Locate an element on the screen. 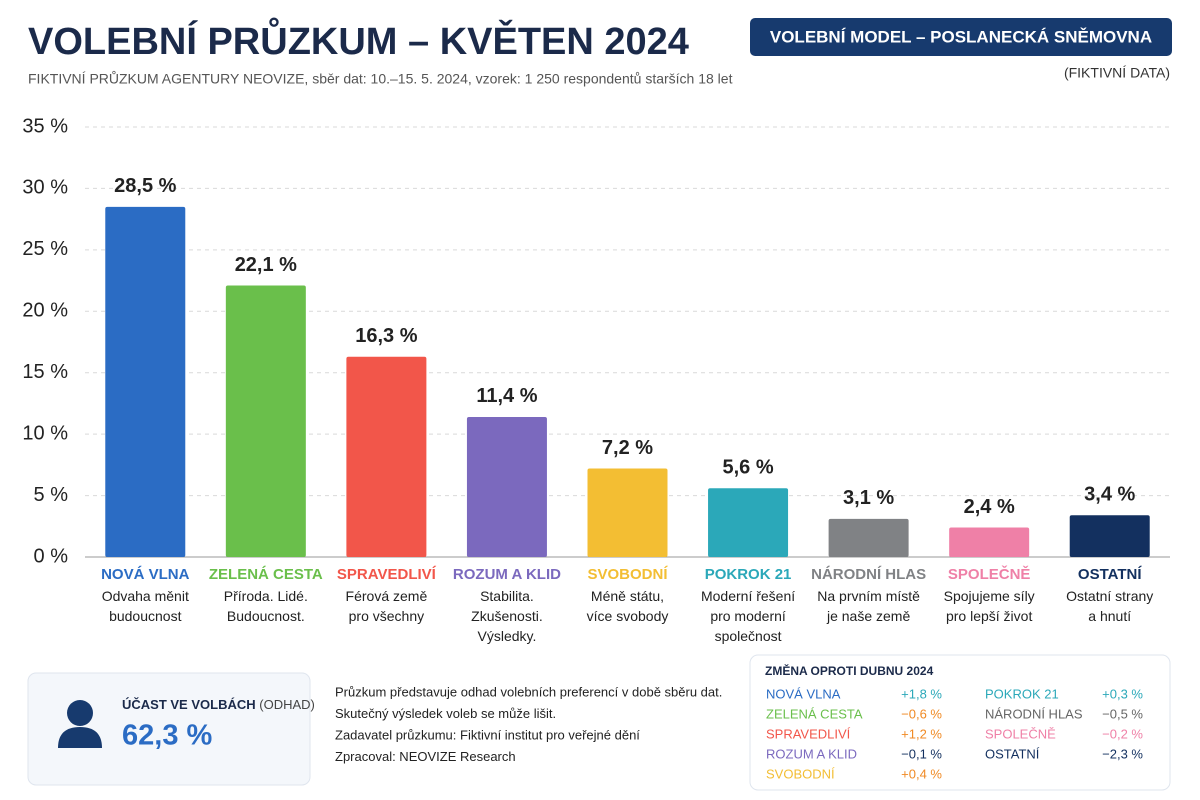  y-tick-label: 5 % is located at coordinates (51, 495).